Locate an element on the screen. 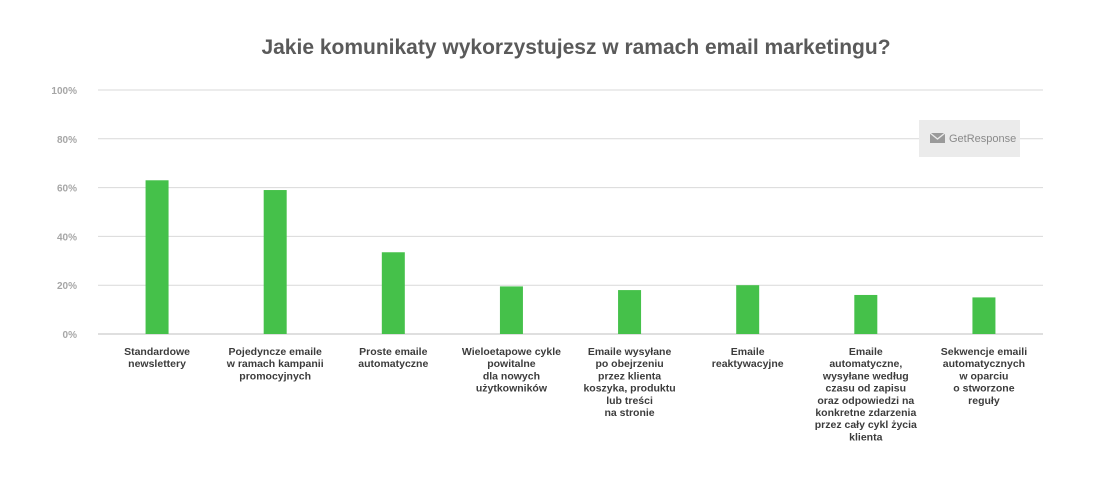 Image resolution: width=1104 pixels, height=484 pixels. x-tick-label: Standardowe newslettery is located at coordinates (157, 358).